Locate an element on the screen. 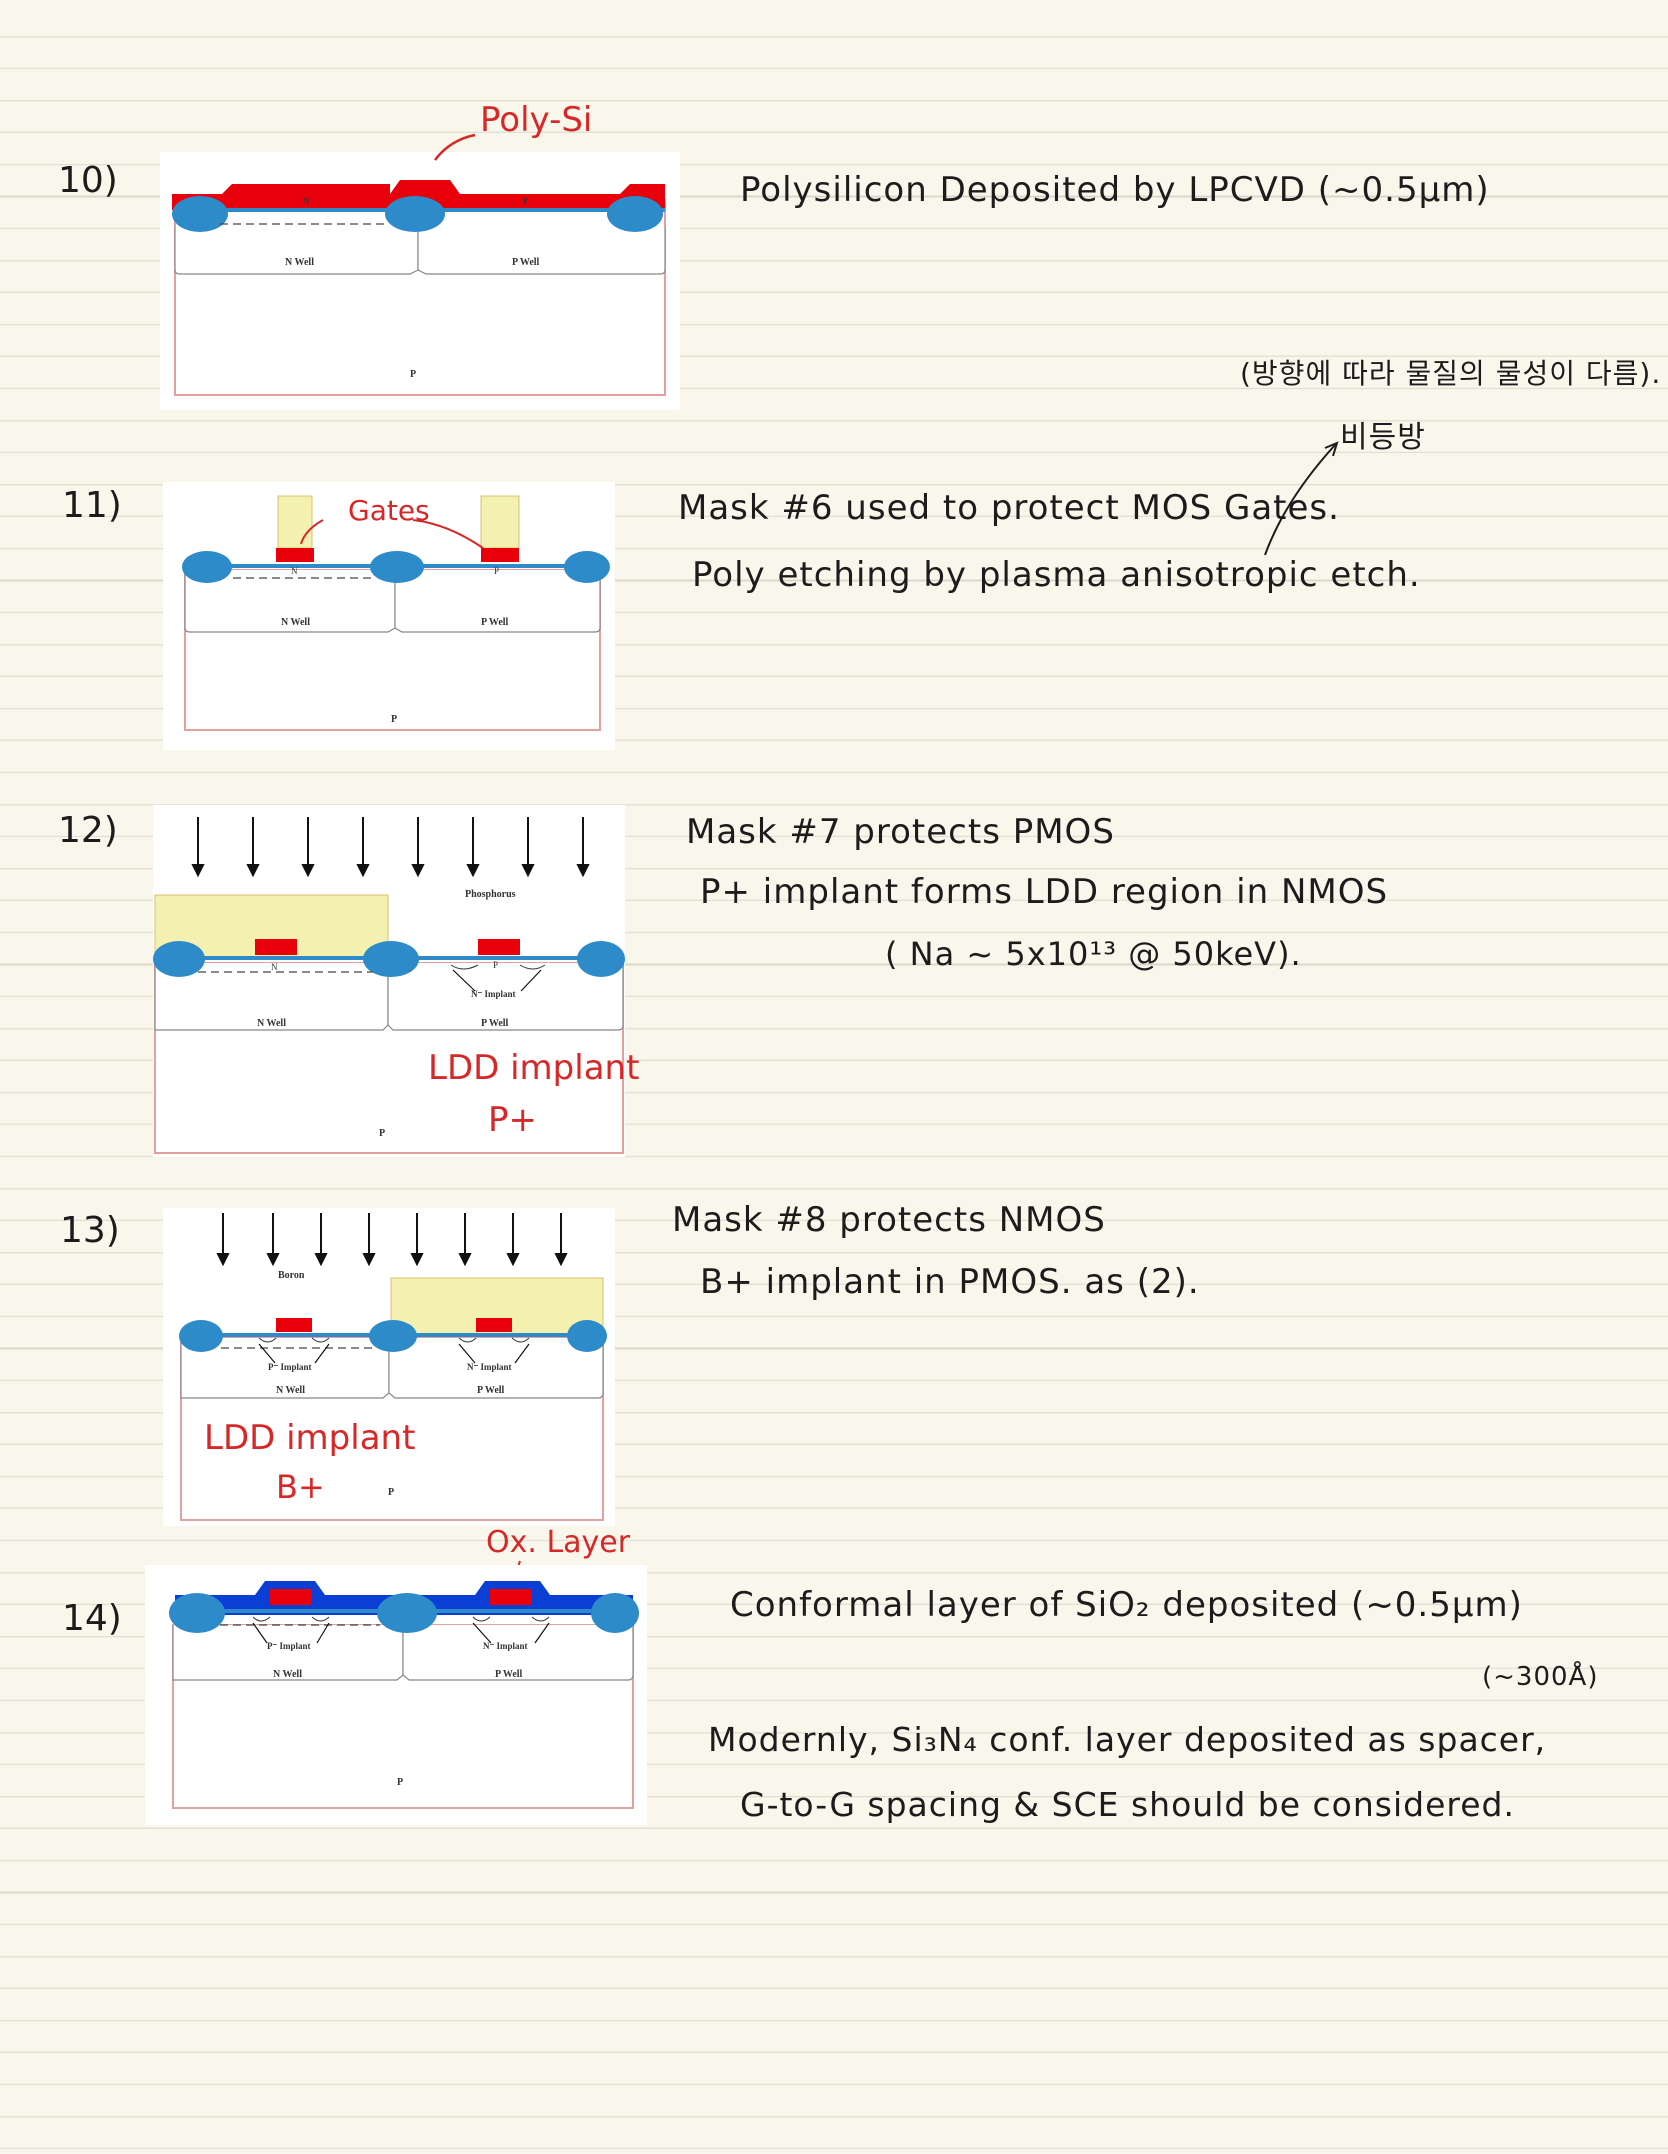 This screenshot has width=1668, height=2154. step-number-10: 10) is located at coordinates (88, 180).